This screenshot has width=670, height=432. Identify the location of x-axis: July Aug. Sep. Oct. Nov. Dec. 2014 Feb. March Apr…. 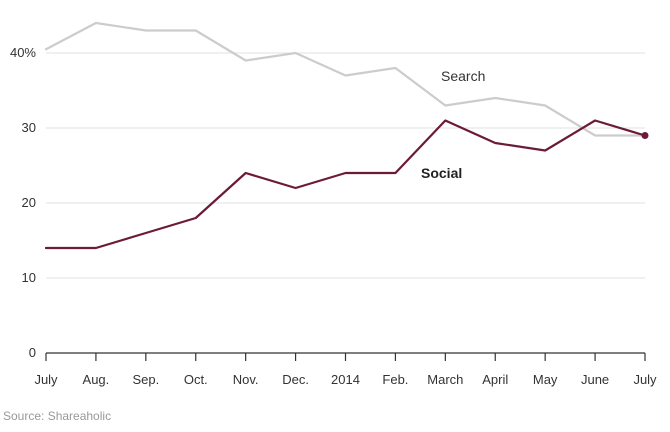
(345, 369).